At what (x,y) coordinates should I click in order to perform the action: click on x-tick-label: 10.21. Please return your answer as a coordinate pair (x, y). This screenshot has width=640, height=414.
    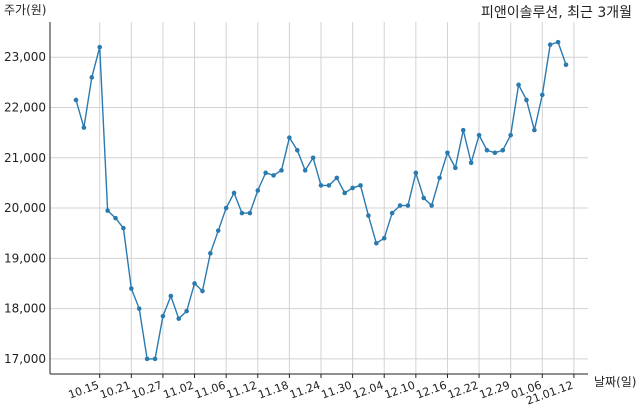
    Looking at the image, I should click on (115, 390).